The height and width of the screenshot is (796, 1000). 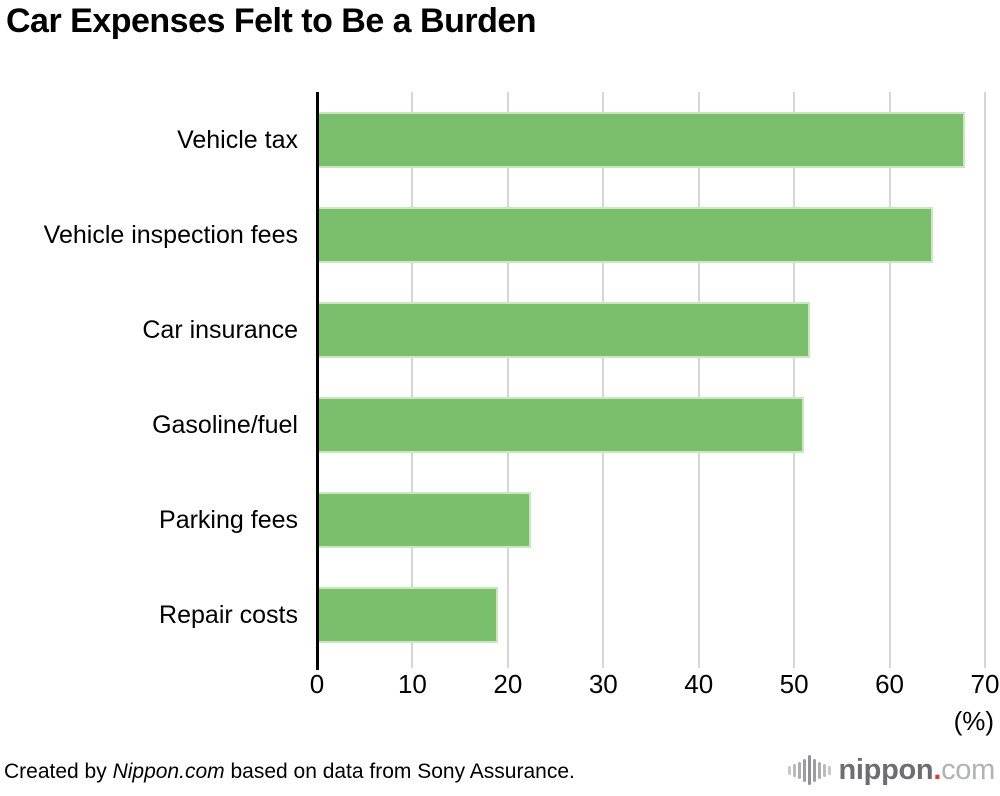 I want to click on logo-word-light: com, so click(x=968, y=770).